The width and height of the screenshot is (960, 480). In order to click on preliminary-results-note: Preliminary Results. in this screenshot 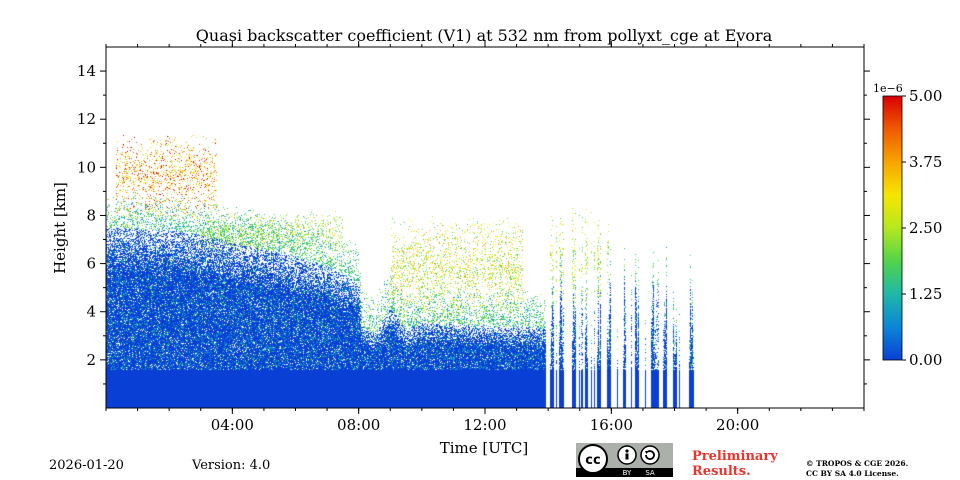, I will do `click(735, 464)`.